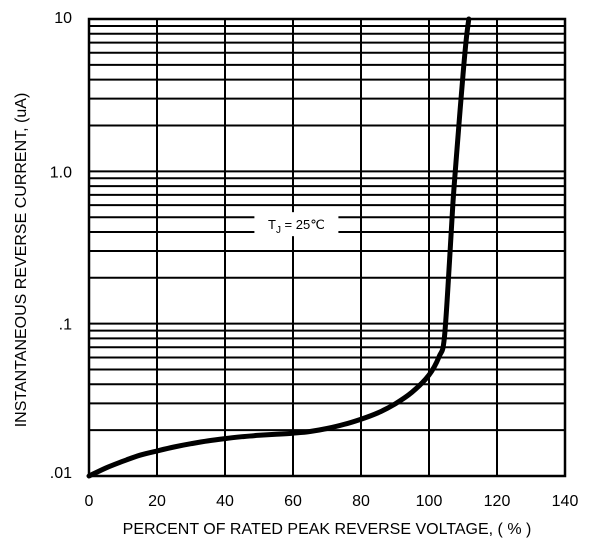  Describe the element at coordinates (63, 18) in the screenshot. I see `y-tick-label: 10` at that location.